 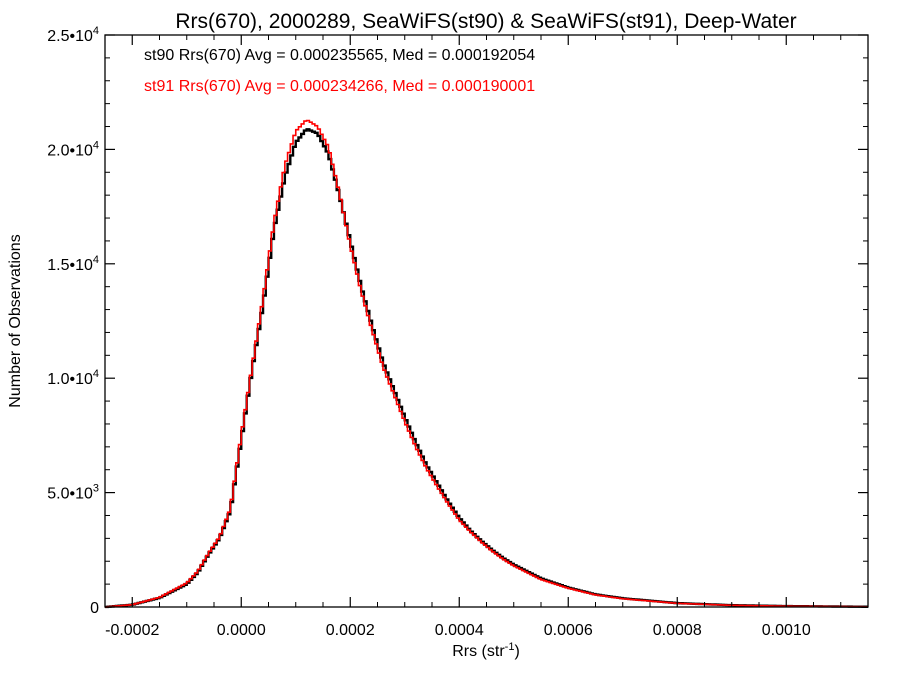 What do you see at coordinates (241, 630) in the screenshot?
I see `x-tick-label: 0.0000` at bounding box center [241, 630].